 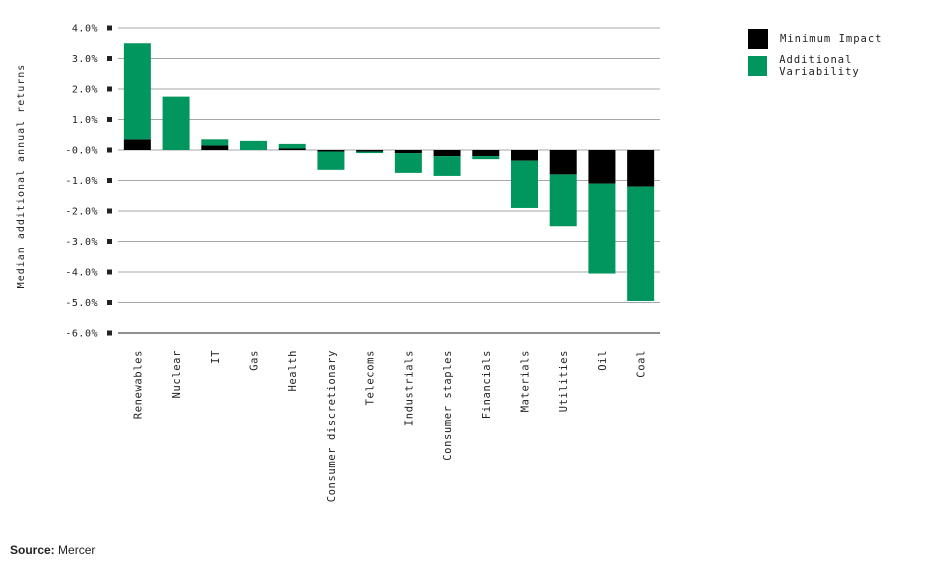 I want to click on legend-item-minimum-impact: Minimum Impact, so click(x=841, y=39).